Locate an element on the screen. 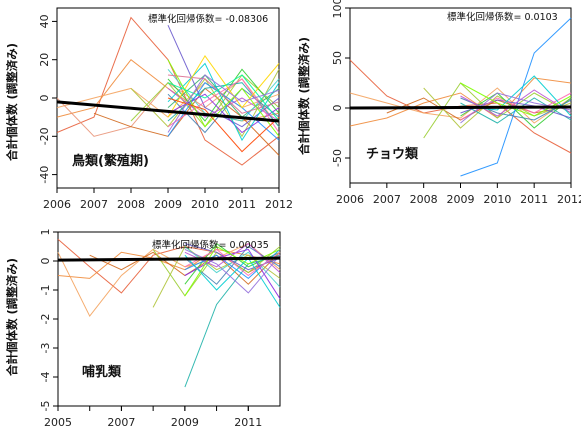 The width and height of the screenshot is (581, 435). y-tick-label: -1 is located at coordinates (45, 290).